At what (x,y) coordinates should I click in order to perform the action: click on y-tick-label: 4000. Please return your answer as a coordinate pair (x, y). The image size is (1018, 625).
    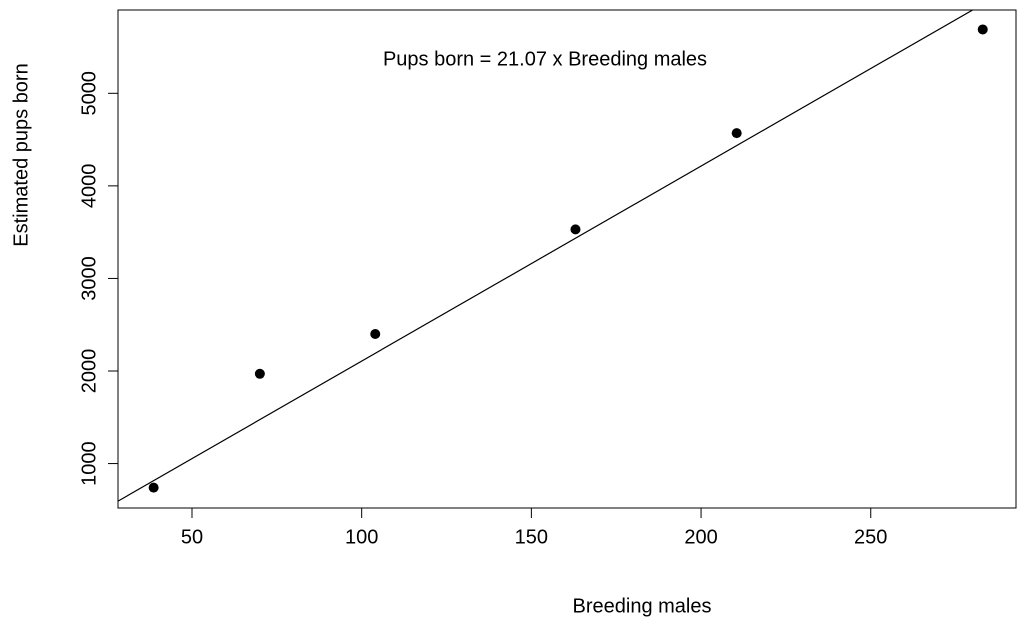
    Looking at the image, I should click on (89, 186).